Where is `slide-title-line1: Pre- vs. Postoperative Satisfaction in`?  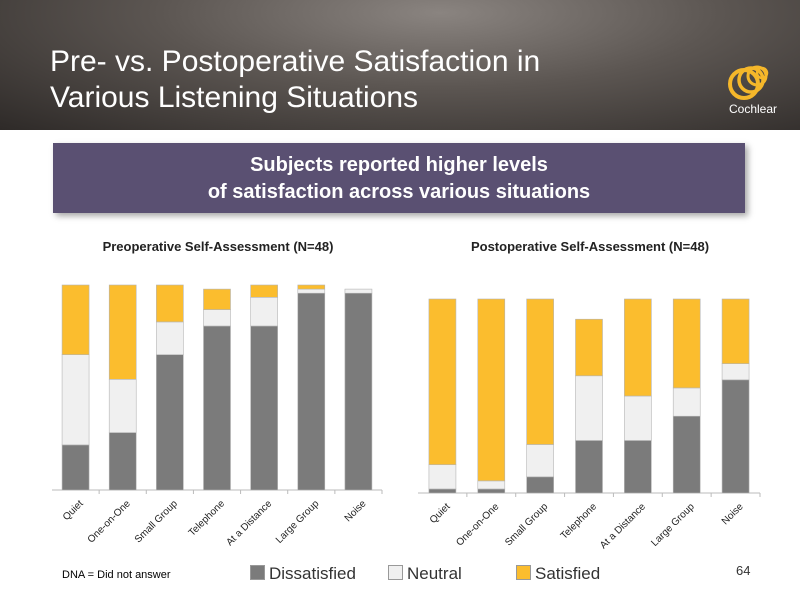
slide-title-line1: Pre- vs. Postoperative Satisfaction in is located at coordinates (295, 61).